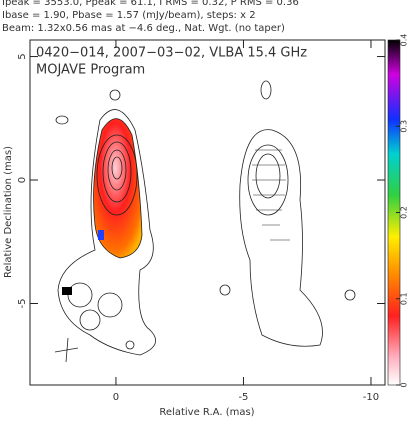  I want to click on plot-title: 0420−014, 2007−03−02, VLBA 15.4 GHz, so click(171, 53).